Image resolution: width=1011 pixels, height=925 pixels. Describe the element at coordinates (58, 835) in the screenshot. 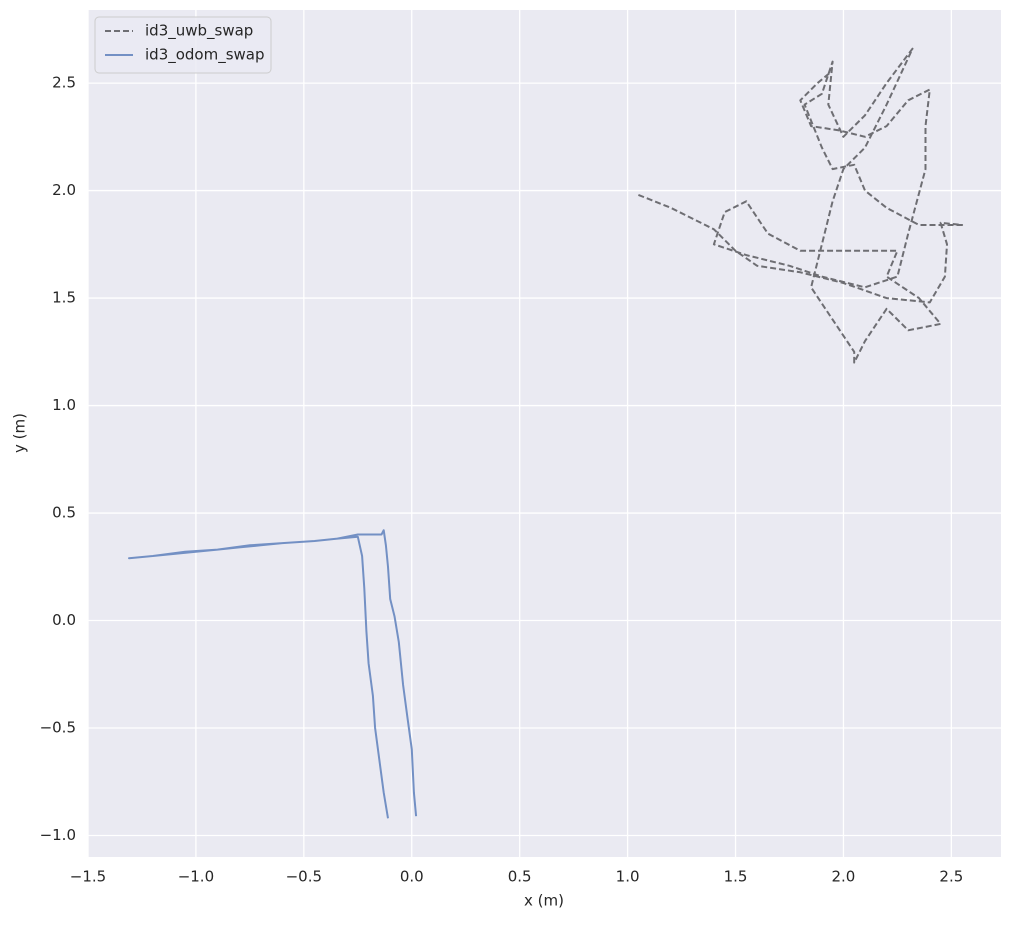

I see `y-tick-label: −1.0` at that location.